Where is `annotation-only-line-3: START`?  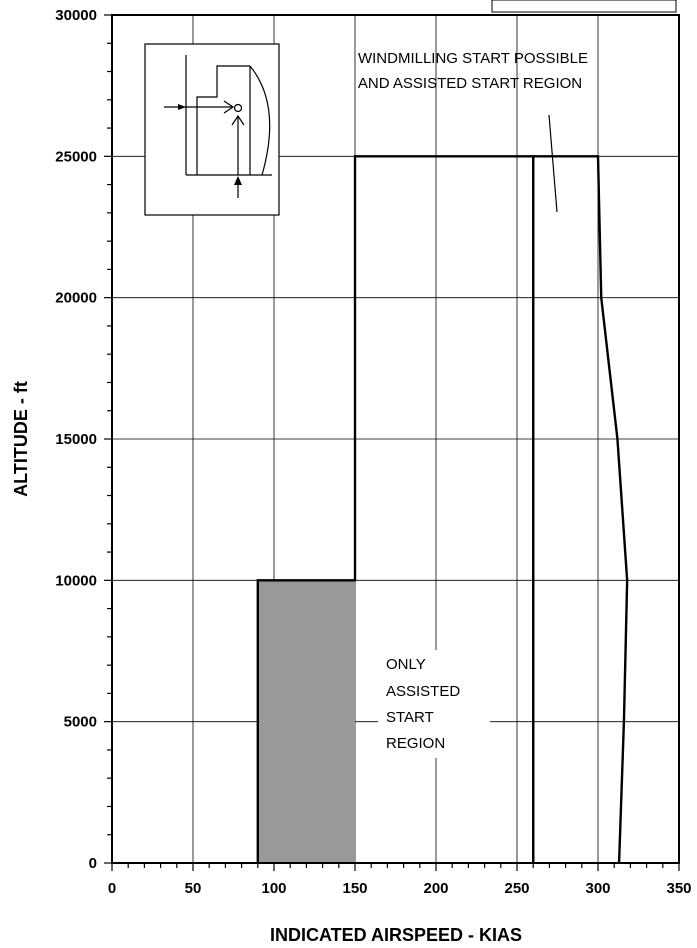 annotation-only-line-3: START is located at coordinates (410, 717).